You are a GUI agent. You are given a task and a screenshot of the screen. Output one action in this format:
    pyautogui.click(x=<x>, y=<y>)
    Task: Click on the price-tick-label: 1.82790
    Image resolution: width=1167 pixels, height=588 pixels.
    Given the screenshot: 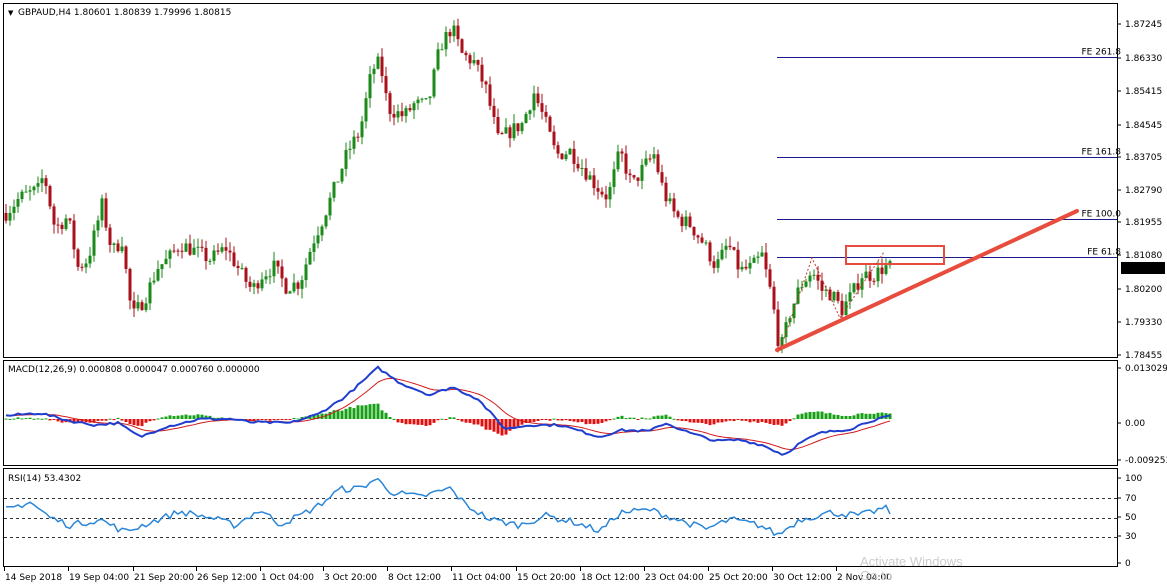 What is the action you would take?
    pyautogui.click(x=1143, y=191)
    